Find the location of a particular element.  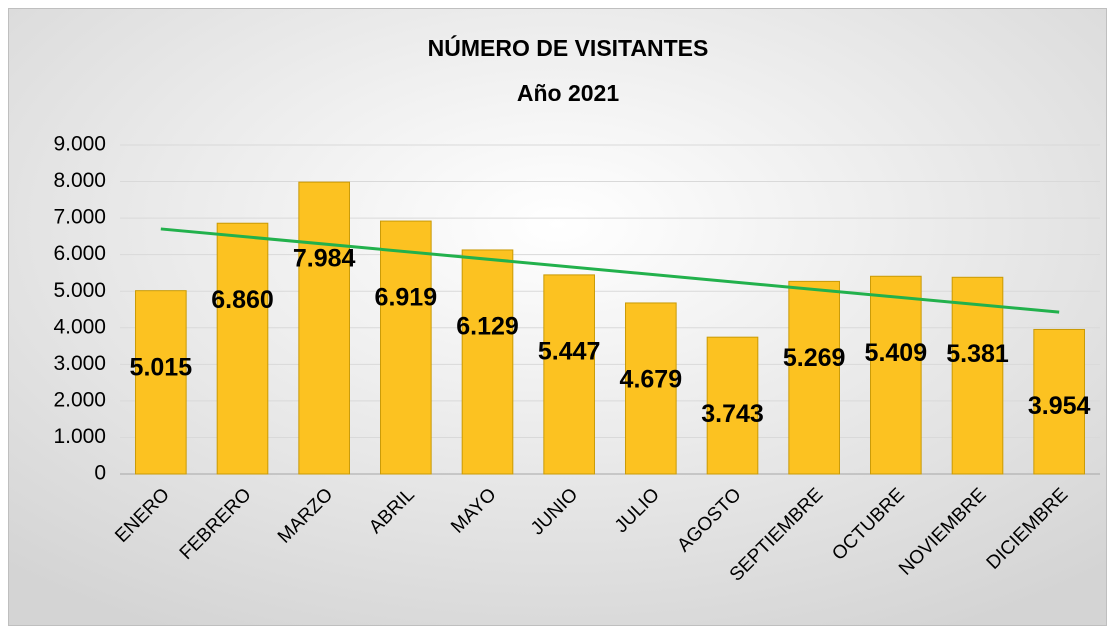

y-tick-label: 0 is located at coordinates (100, 473).